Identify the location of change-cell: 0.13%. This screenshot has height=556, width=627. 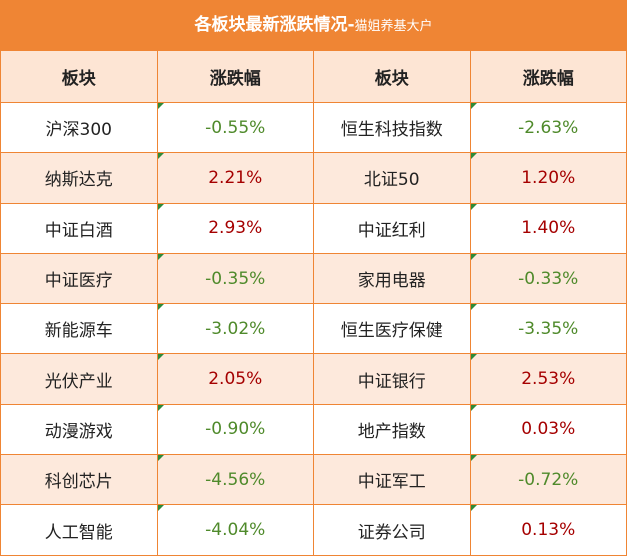
(548, 530).